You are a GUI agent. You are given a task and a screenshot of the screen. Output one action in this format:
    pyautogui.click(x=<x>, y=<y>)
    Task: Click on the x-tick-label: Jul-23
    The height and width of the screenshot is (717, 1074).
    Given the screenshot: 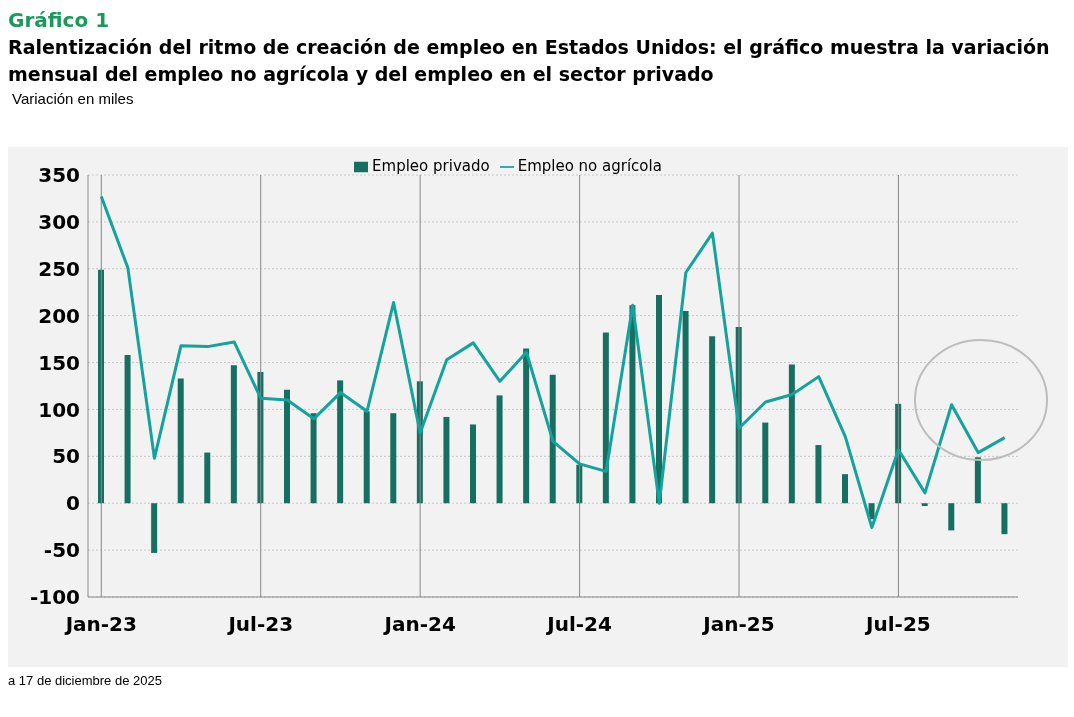 What is the action you would take?
    pyautogui.click(x=260, y=624)
    